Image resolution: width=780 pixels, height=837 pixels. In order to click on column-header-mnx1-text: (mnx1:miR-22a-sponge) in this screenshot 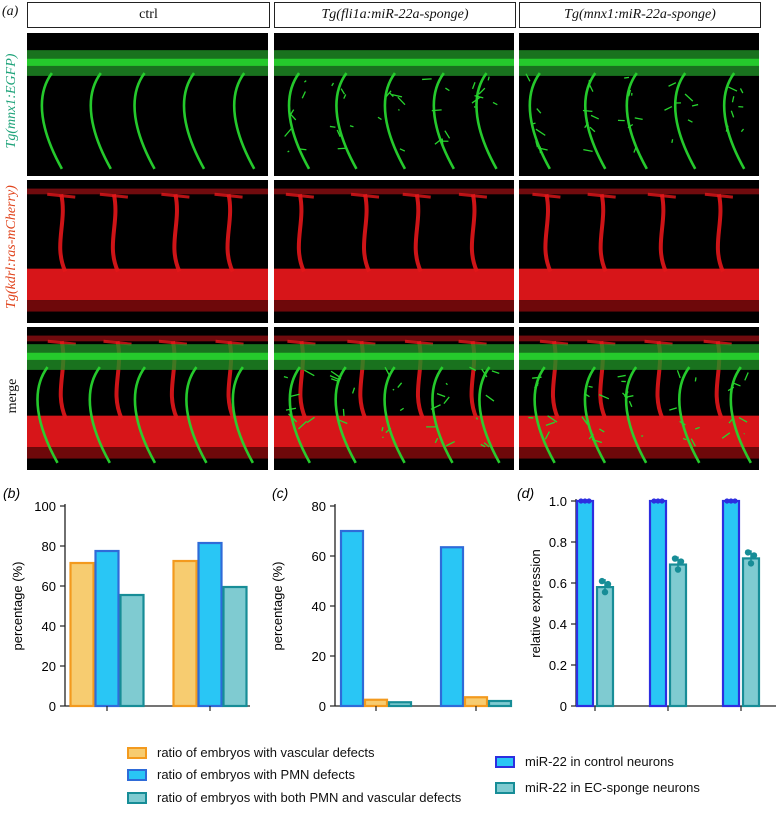, I will do `click(647, 14)`.